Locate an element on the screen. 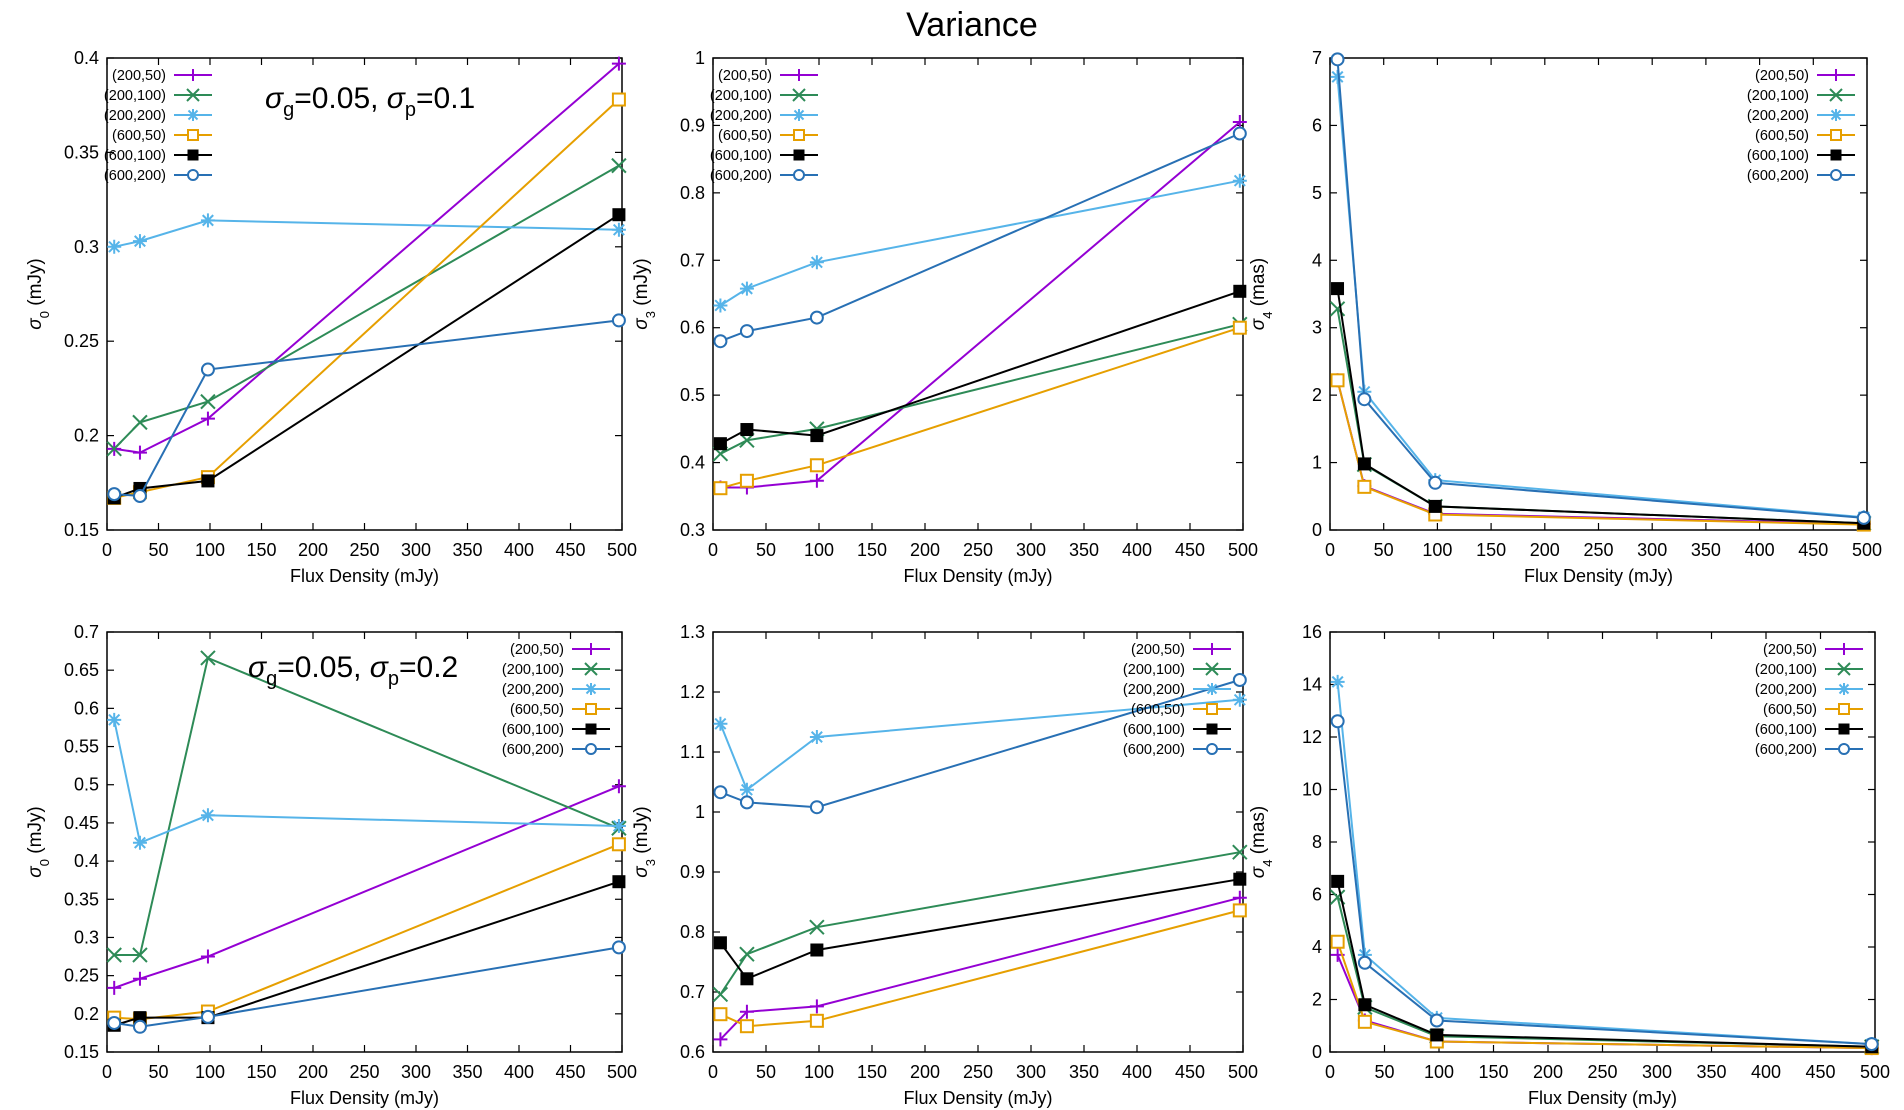 The width and height of the screenshot is (1904, 1110). y-axis-label: σ0 (mJy) is located at coordinates (38, 841).